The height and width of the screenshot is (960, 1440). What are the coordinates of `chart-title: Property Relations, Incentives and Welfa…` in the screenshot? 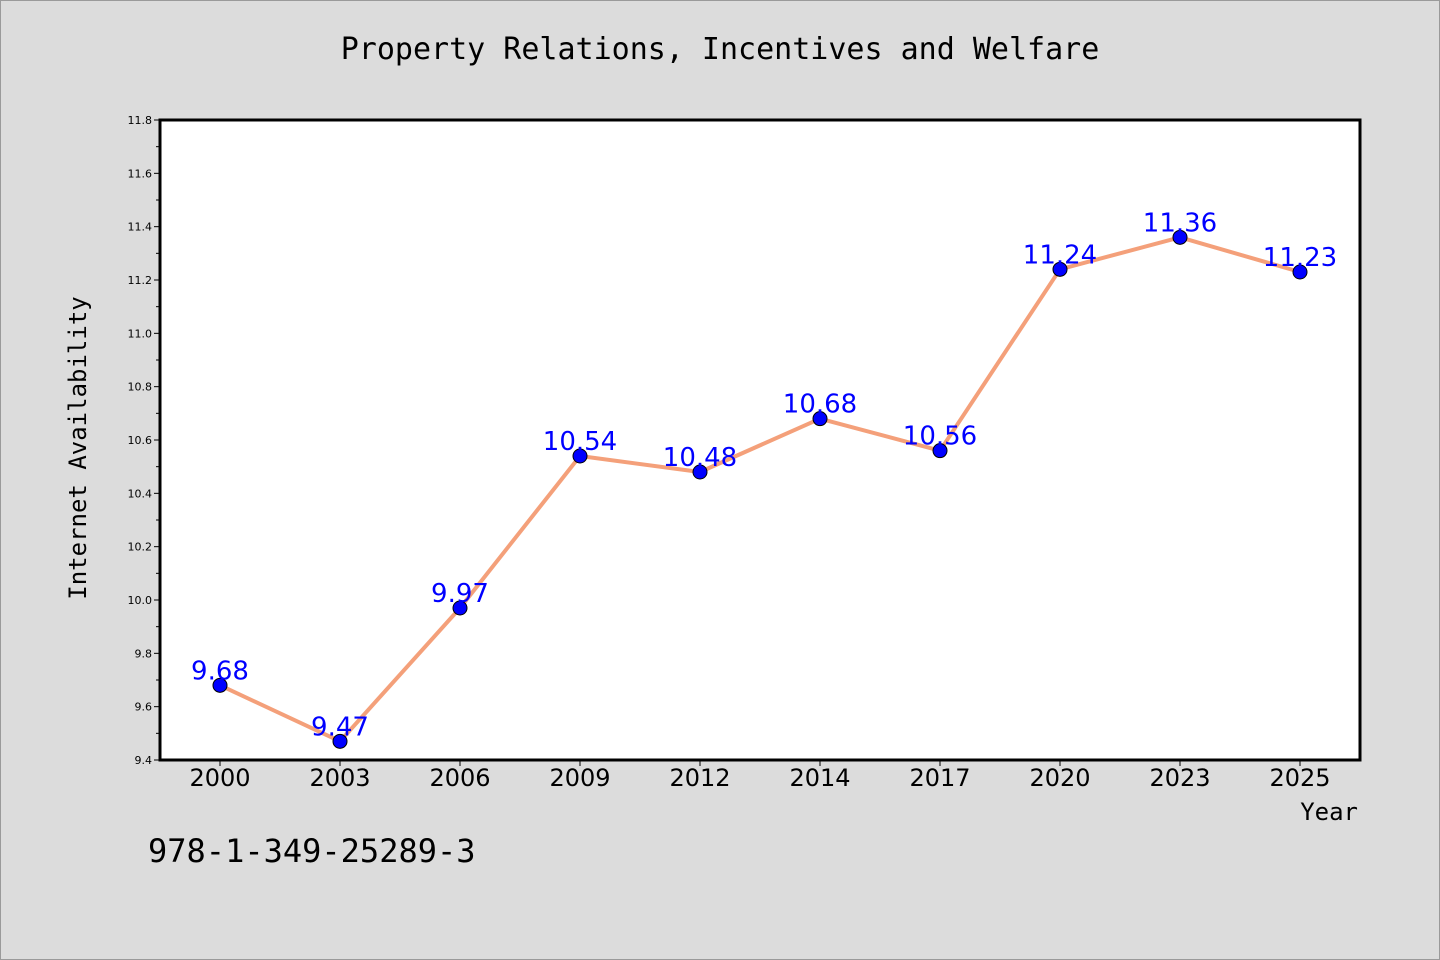 It's located at (720, 49).